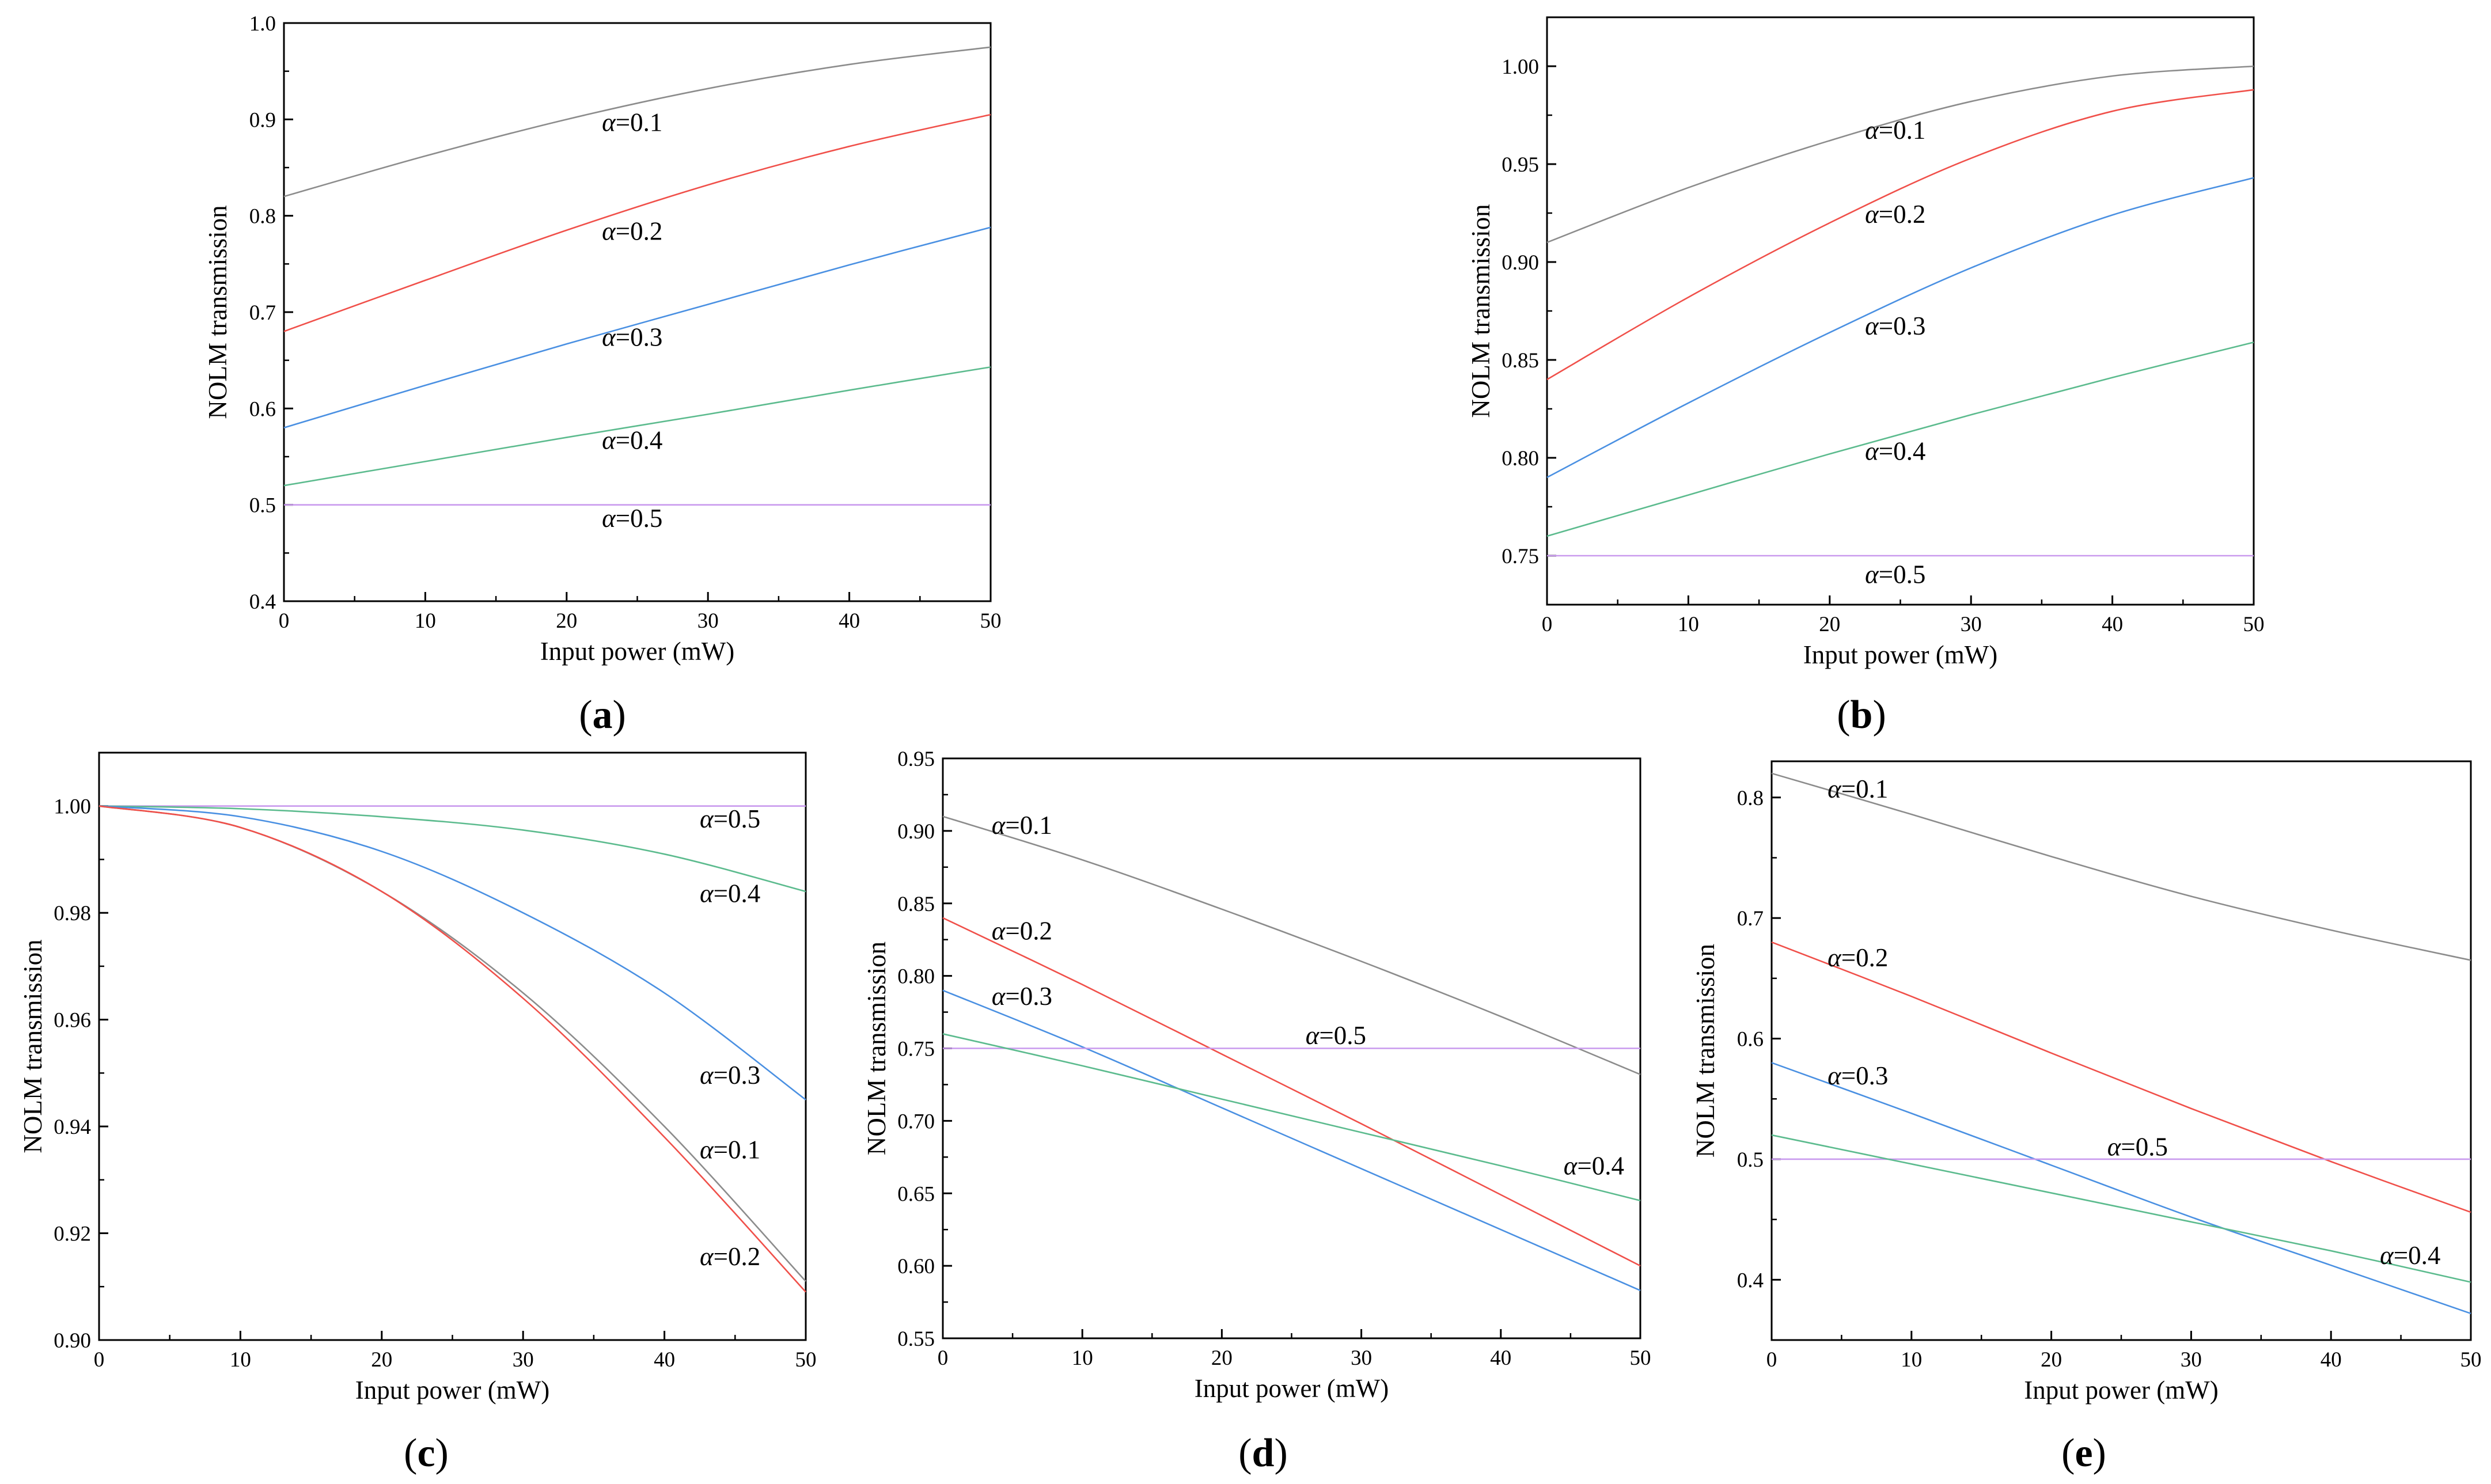 The image size is (2491, 1484). Describe the element at coordinates (262, 24) in the screenshot. I see `y-tick-label: 1.0` at that location.